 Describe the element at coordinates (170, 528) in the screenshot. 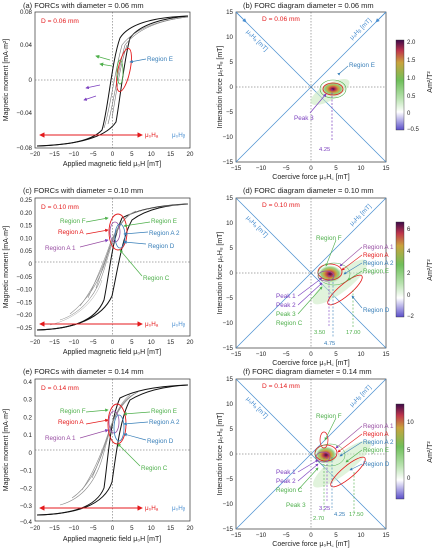

I see `panel-e-xtick: 15` at that location.